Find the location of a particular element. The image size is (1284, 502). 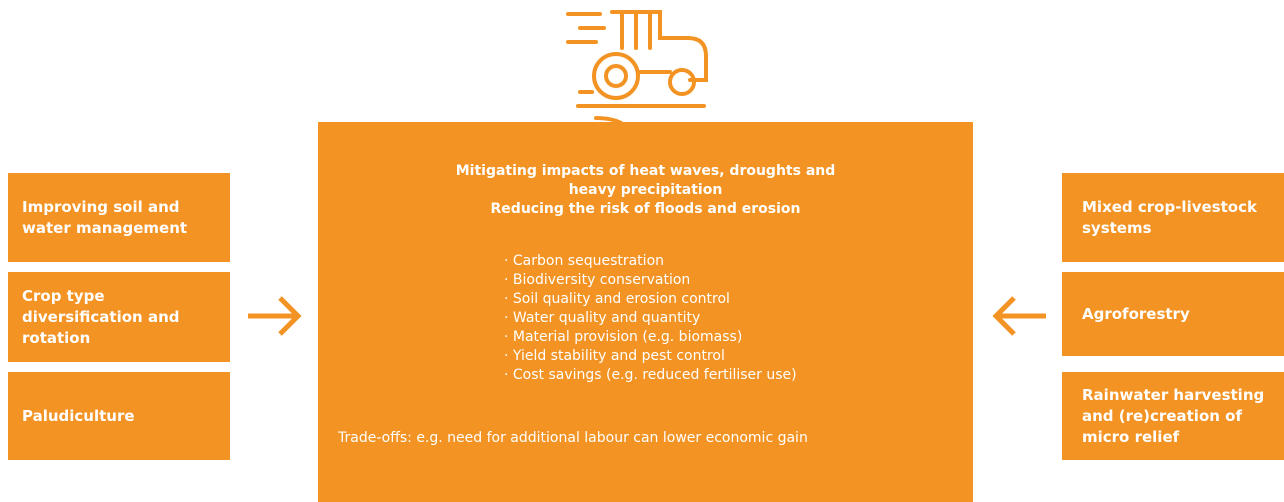

left-item: Crop type diversification and rotation is located at coordinates (119, 317).